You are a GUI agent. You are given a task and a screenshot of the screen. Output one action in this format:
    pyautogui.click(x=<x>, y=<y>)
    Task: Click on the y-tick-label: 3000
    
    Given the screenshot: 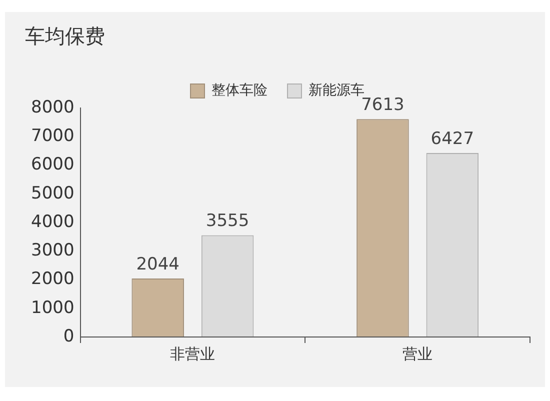 What is the action you would take?
    pyautogui.click(x=52, y=250)
    